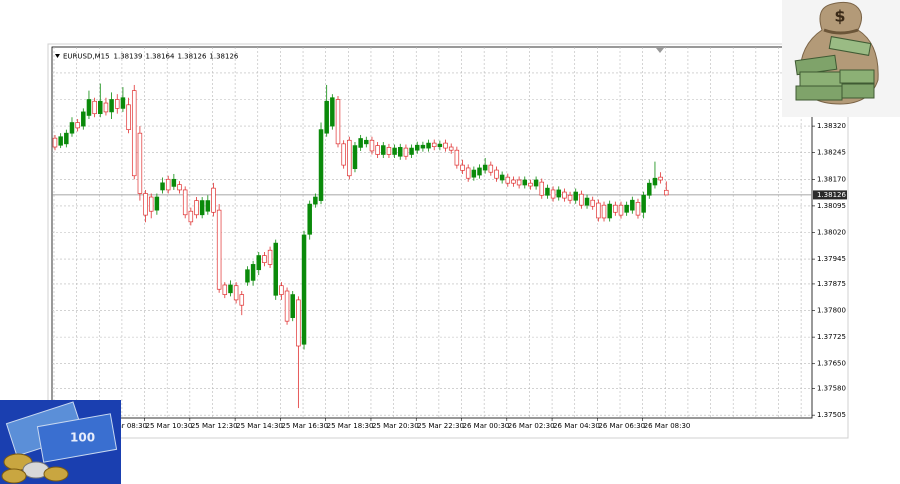 This screenshot has width=900, height=484. Describe the element at coordinates (831, 179) in the screenshot. I see `y-tick-label: 1.38170` at that location.